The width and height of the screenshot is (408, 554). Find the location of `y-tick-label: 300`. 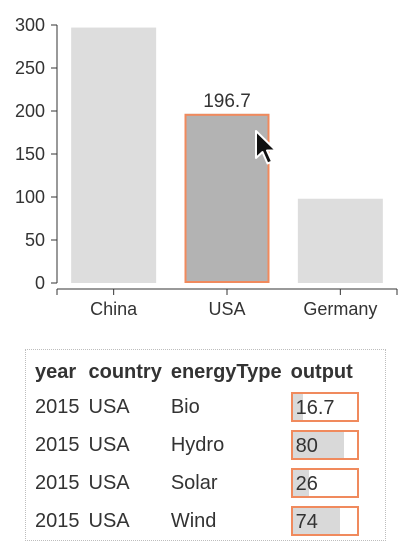

y-tick-label: 300 is located at coordinates (30, 25).